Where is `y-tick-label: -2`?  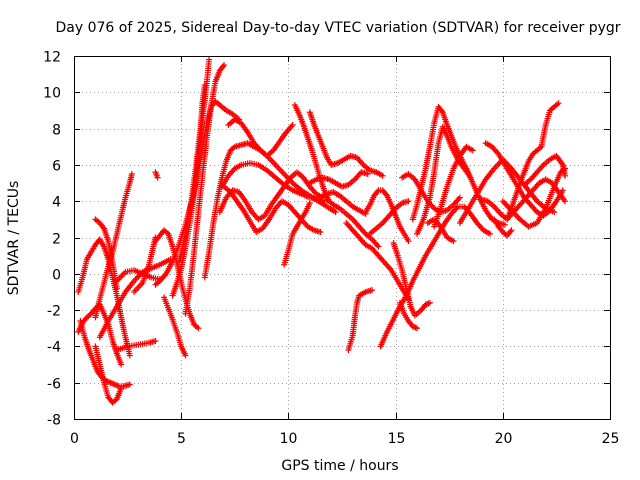 y-tick-label: -2 is located at coordinates (54, 312).